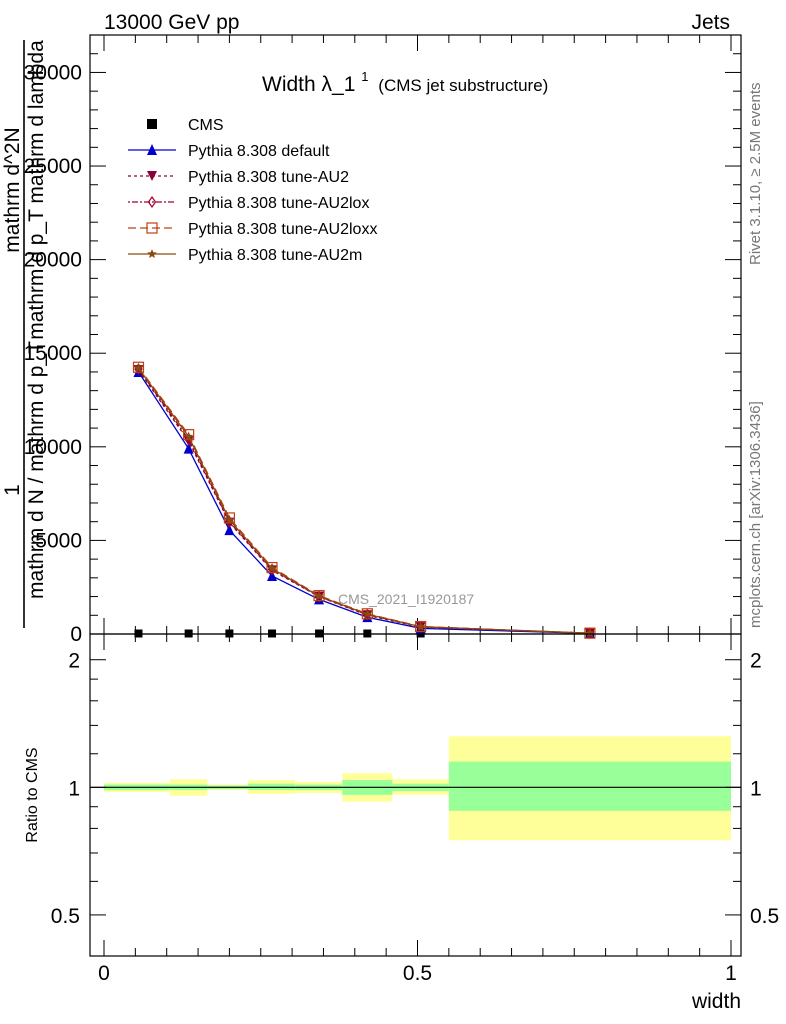  What do you see at coordinates (417, 788) in the screenshot?
I see `ratio-bands` at bounding box center [417, 788].